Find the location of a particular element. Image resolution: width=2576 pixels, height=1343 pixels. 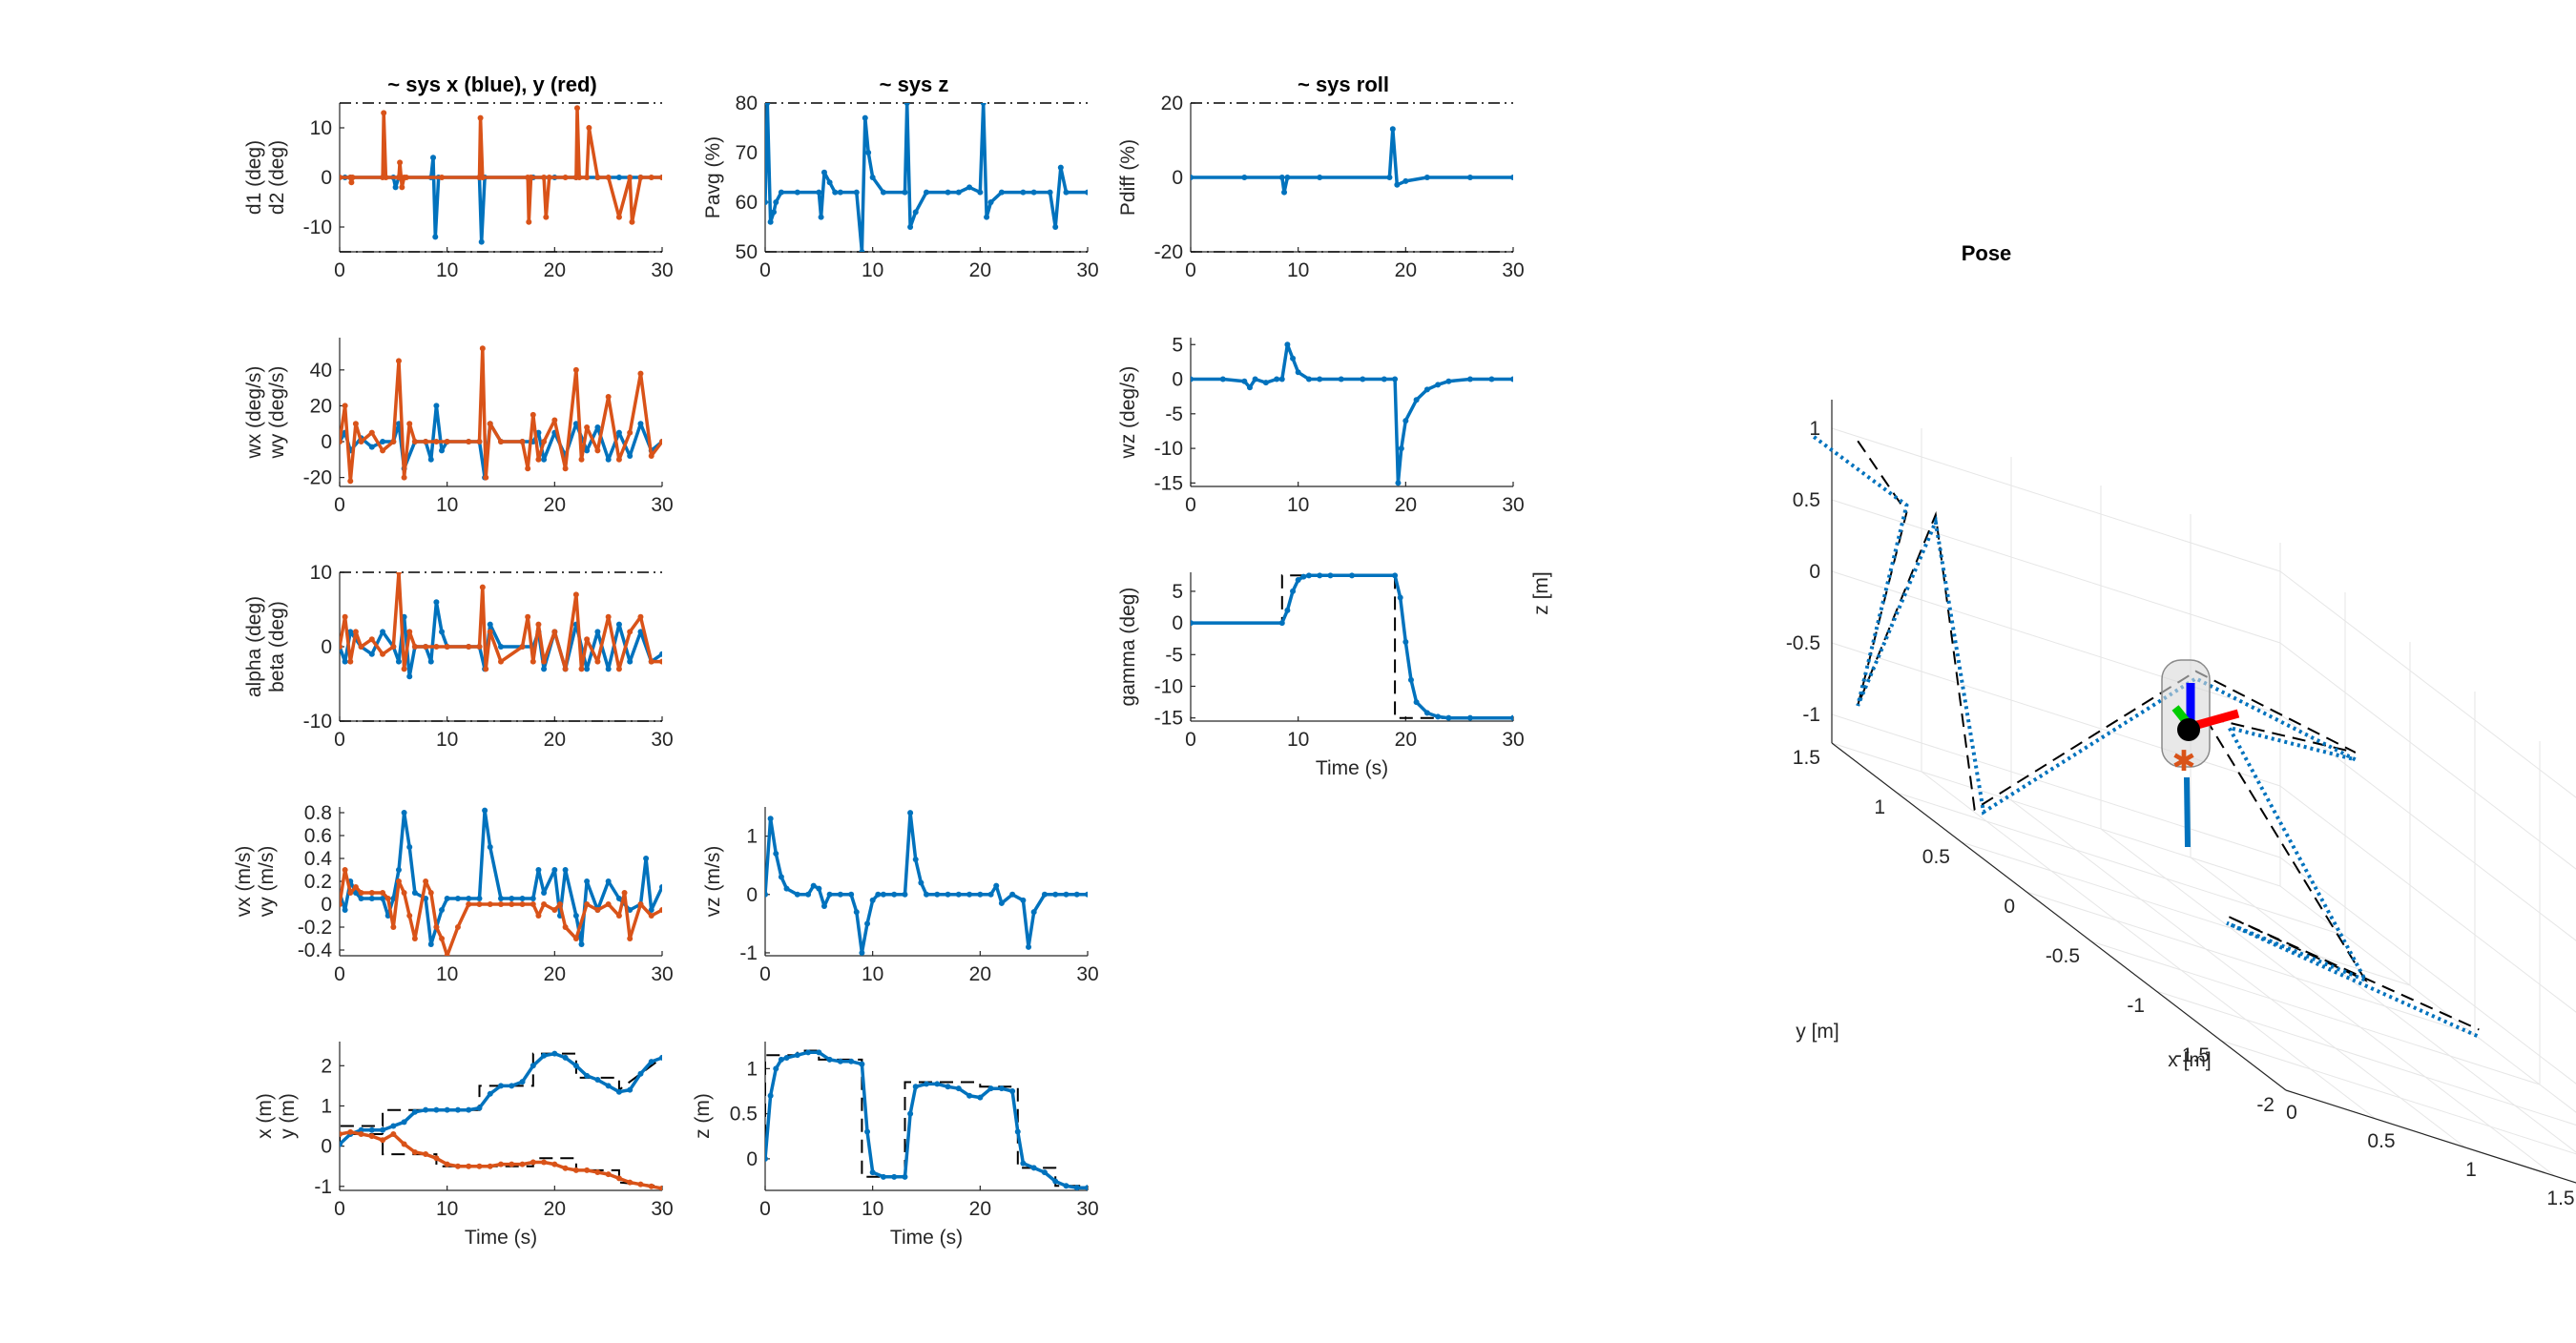

pose-y-axis is located at coordinates (2059, 916).